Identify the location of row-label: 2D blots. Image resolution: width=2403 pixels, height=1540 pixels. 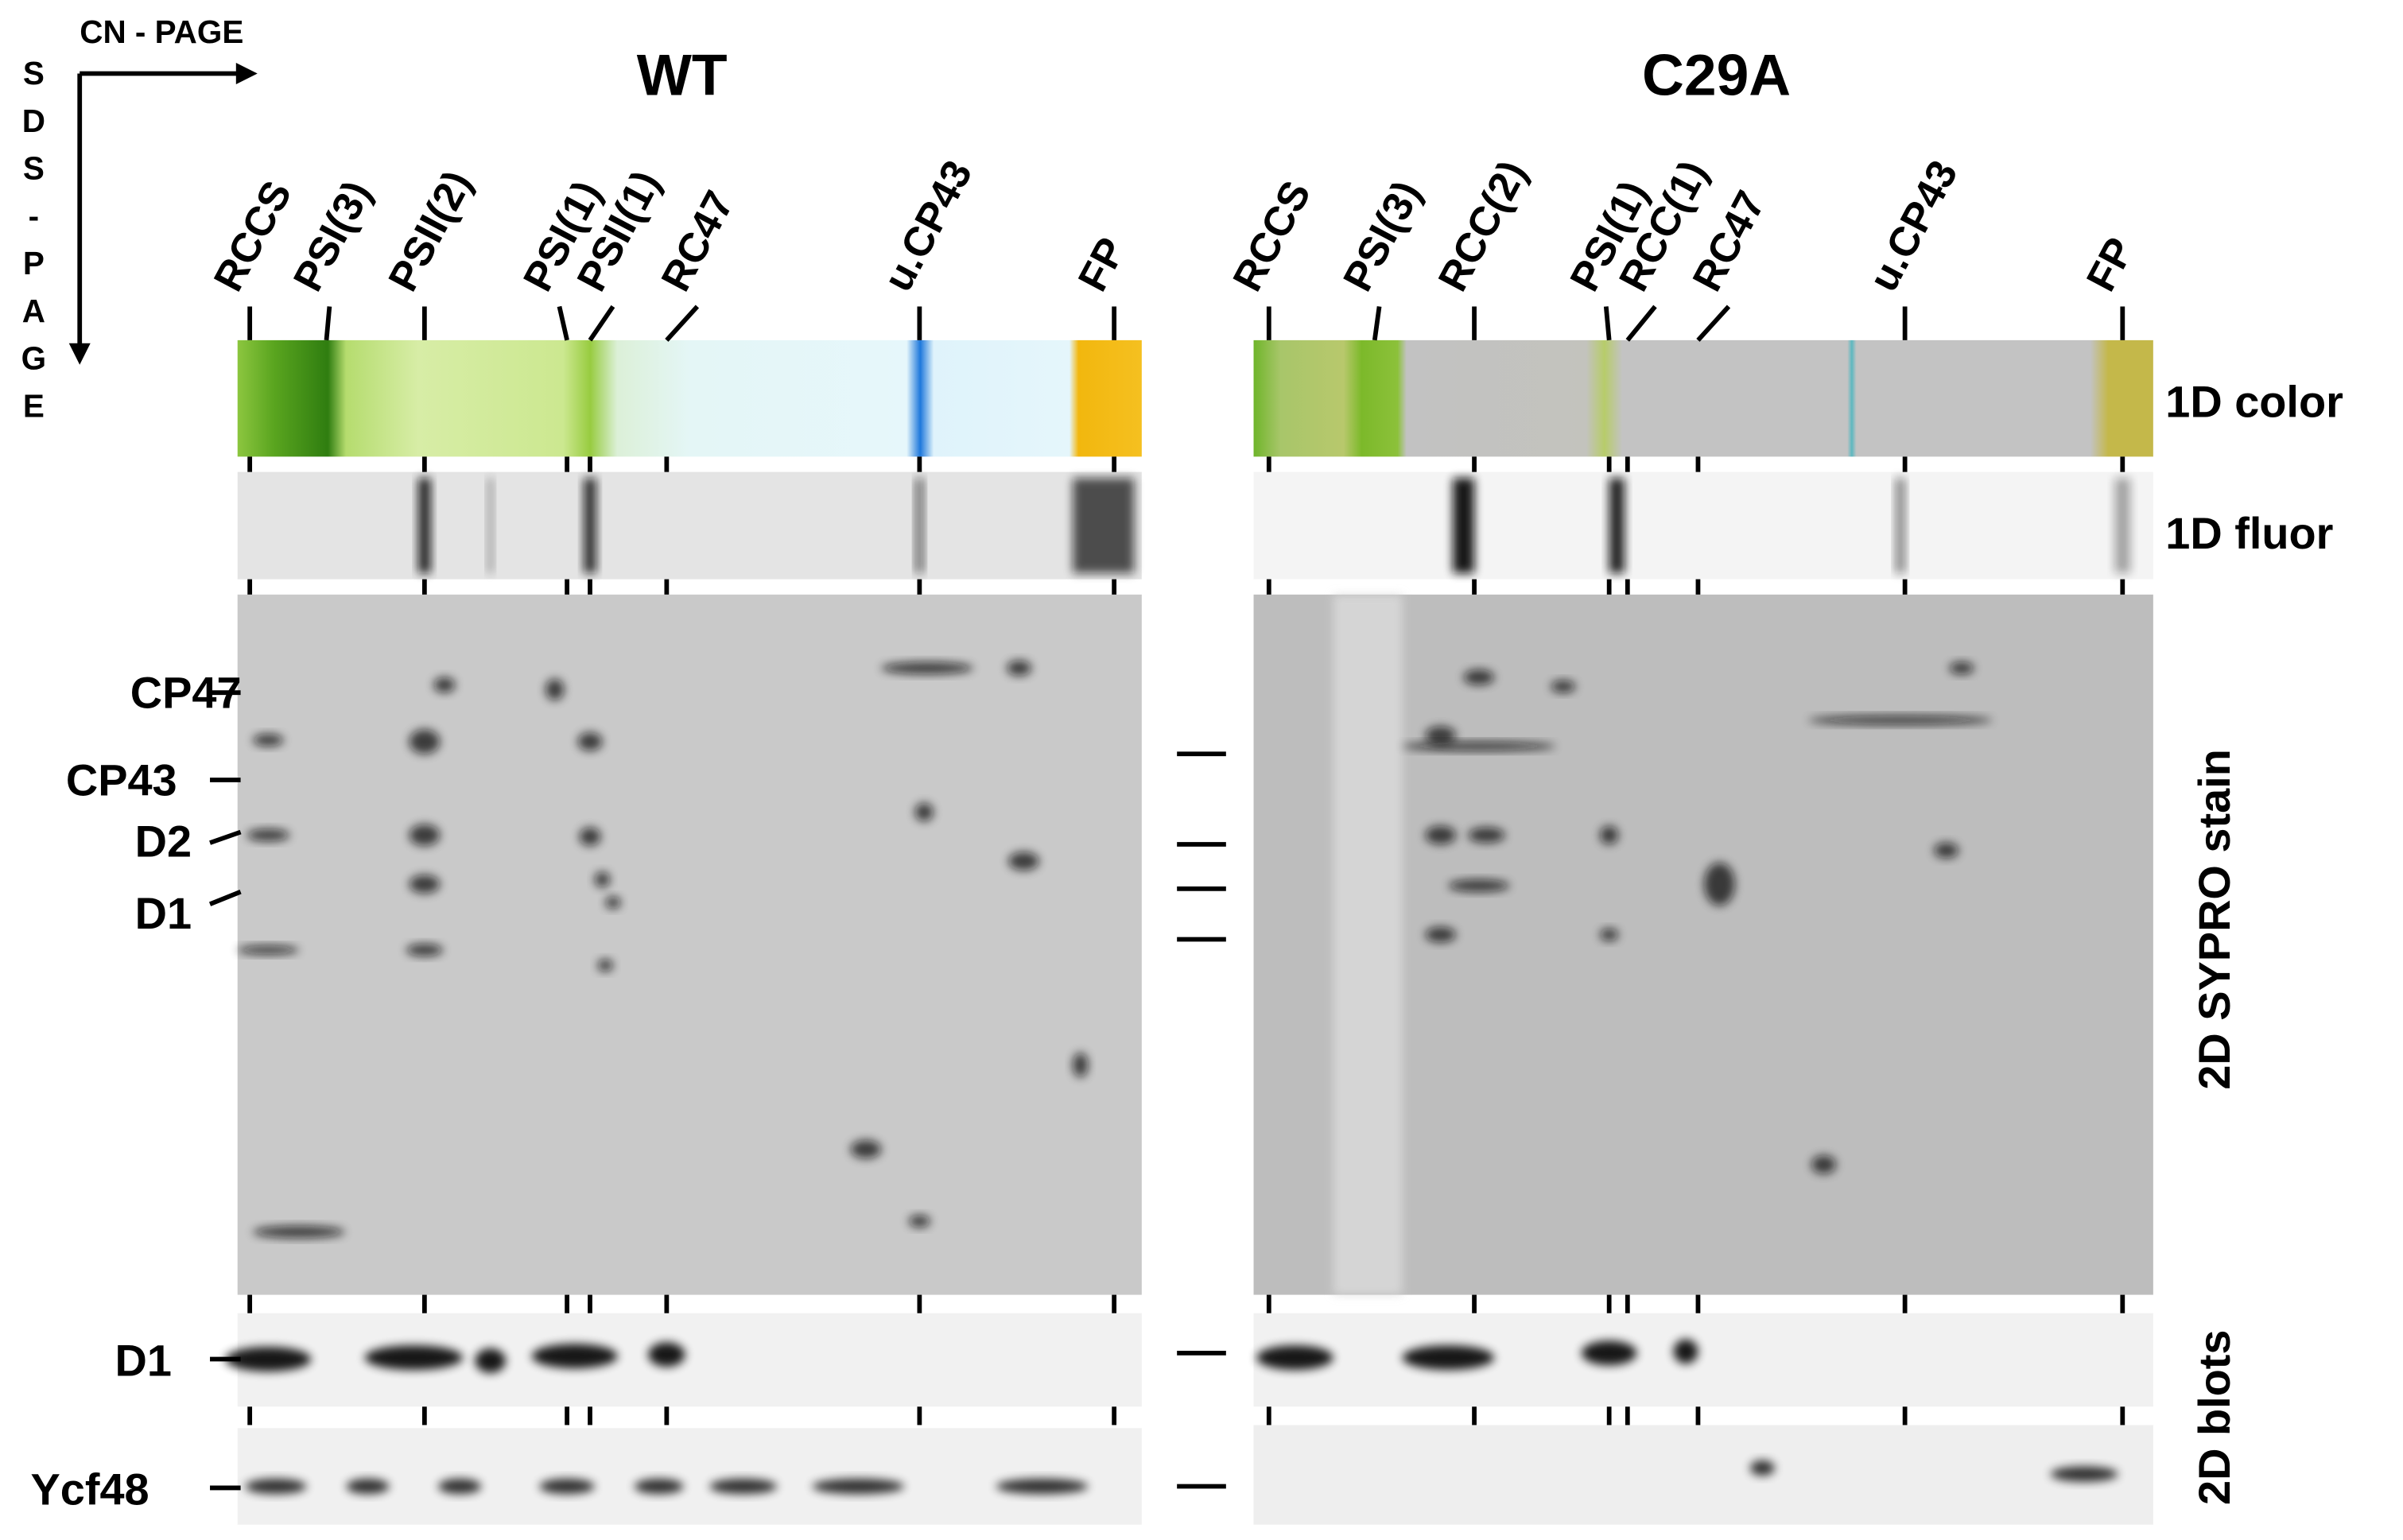
(2214, 1417).